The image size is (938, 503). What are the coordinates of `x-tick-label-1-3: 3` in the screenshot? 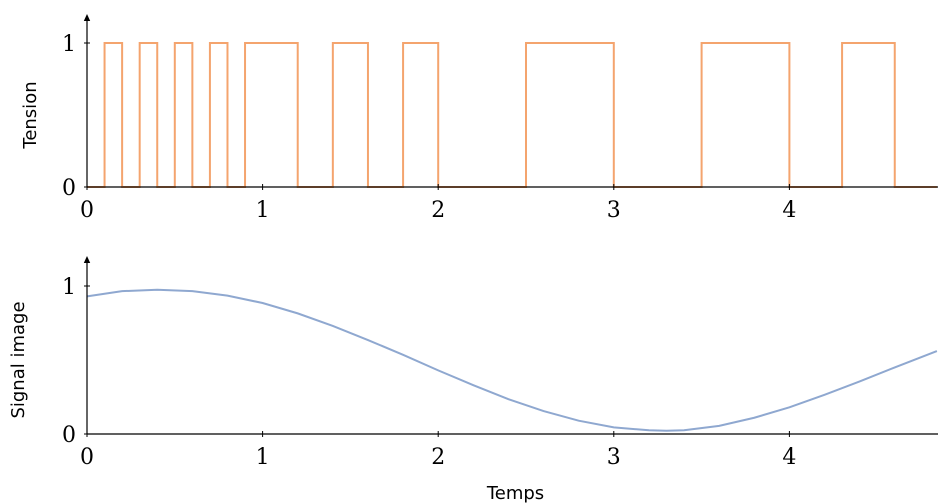 It's located at (614, 457).